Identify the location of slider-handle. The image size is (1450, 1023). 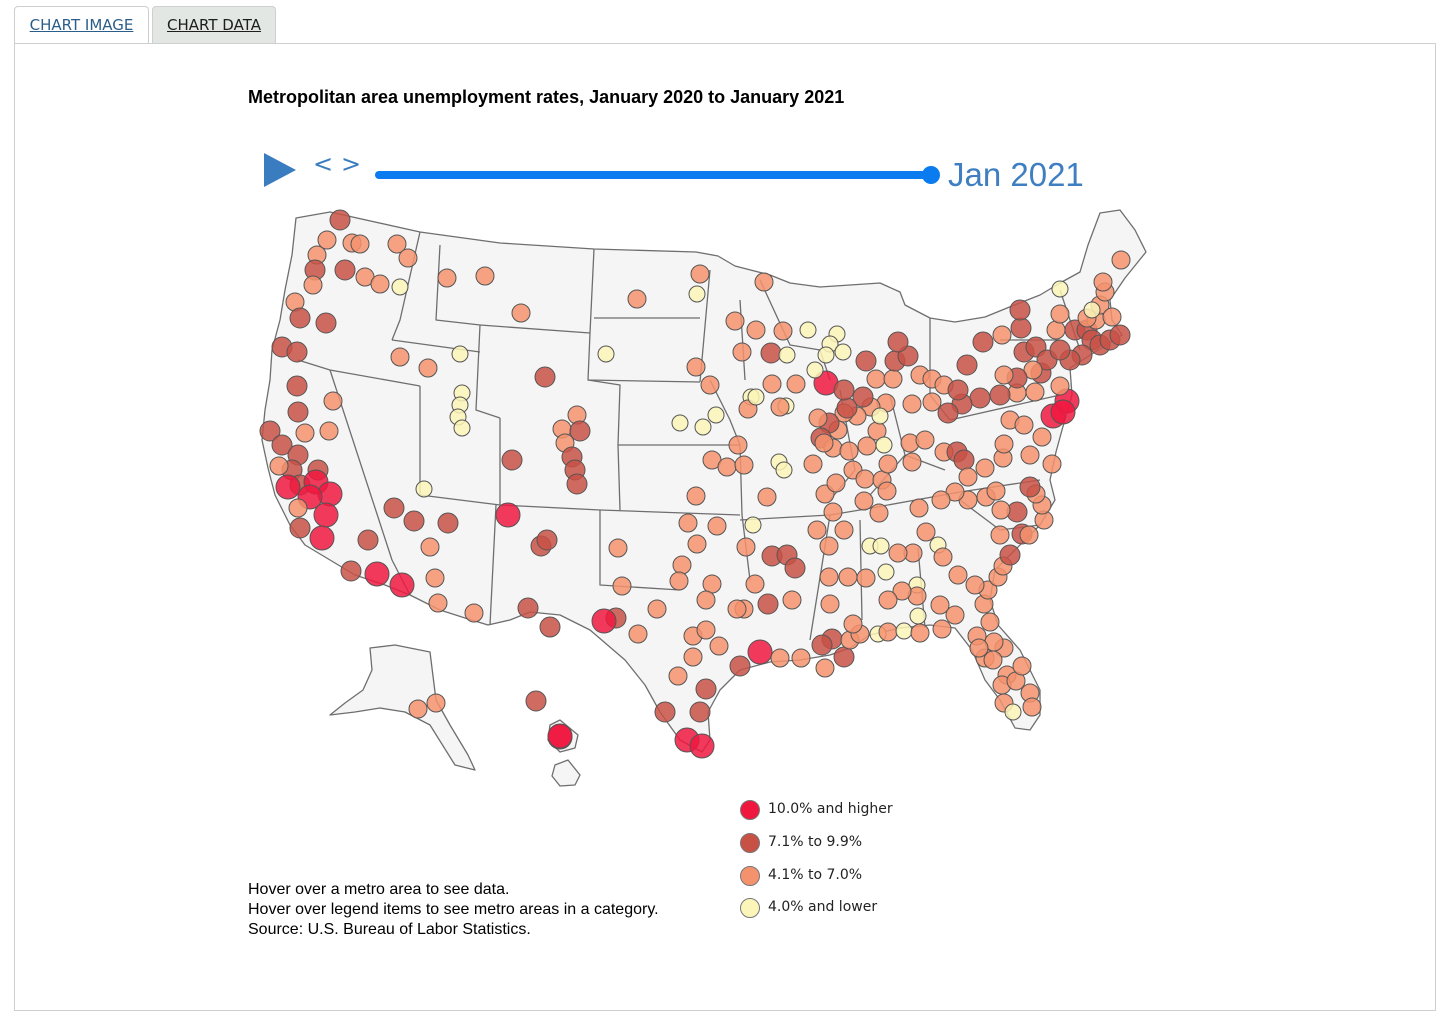
(931, 175).